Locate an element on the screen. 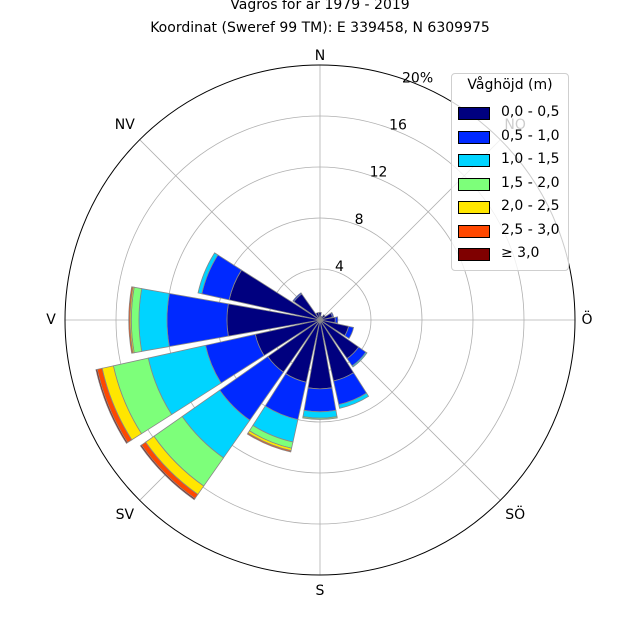 This screenshot has width=640, height=640. radial-tick-label: 20% is located at coordinates (417, 78).